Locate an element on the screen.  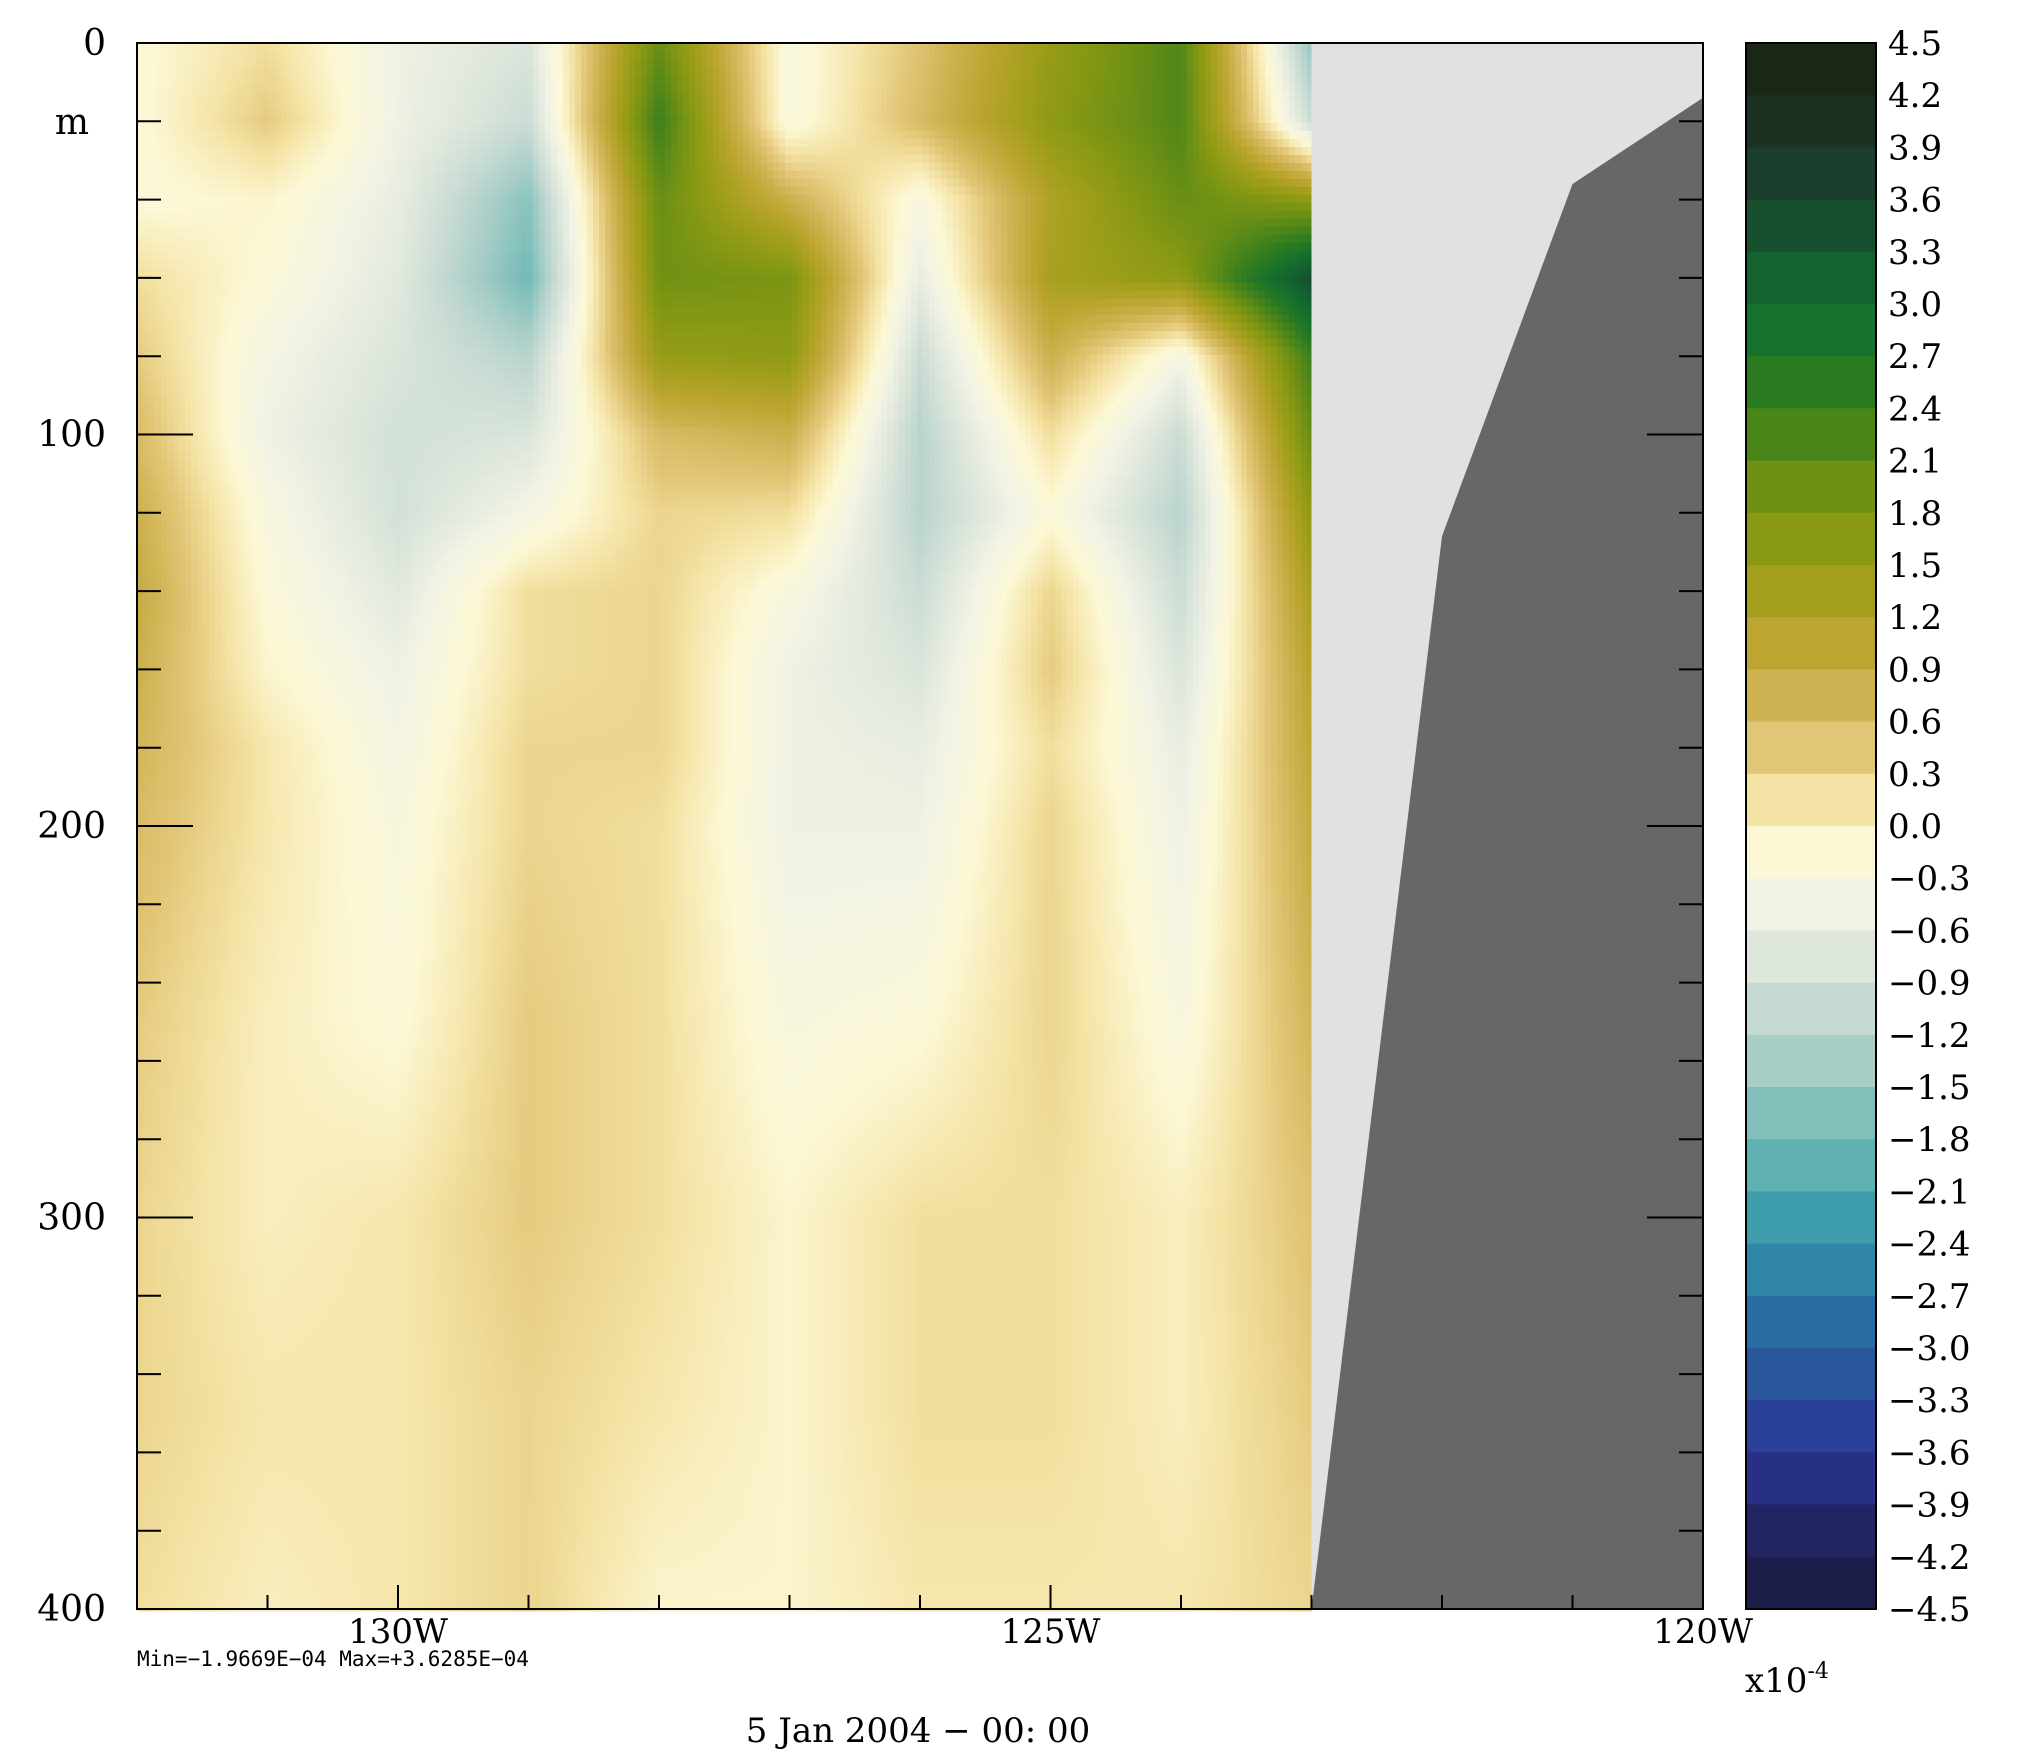
colorbar-label: −3.9 is located at coordinates (1929, 1506).